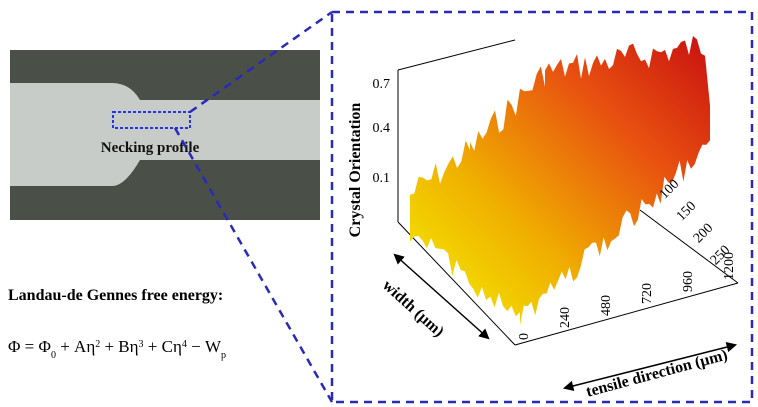  What do you see at coordinates (524, 336) in the screenshot?
I see `tick-label: 0` at bounding box center [524, 336].